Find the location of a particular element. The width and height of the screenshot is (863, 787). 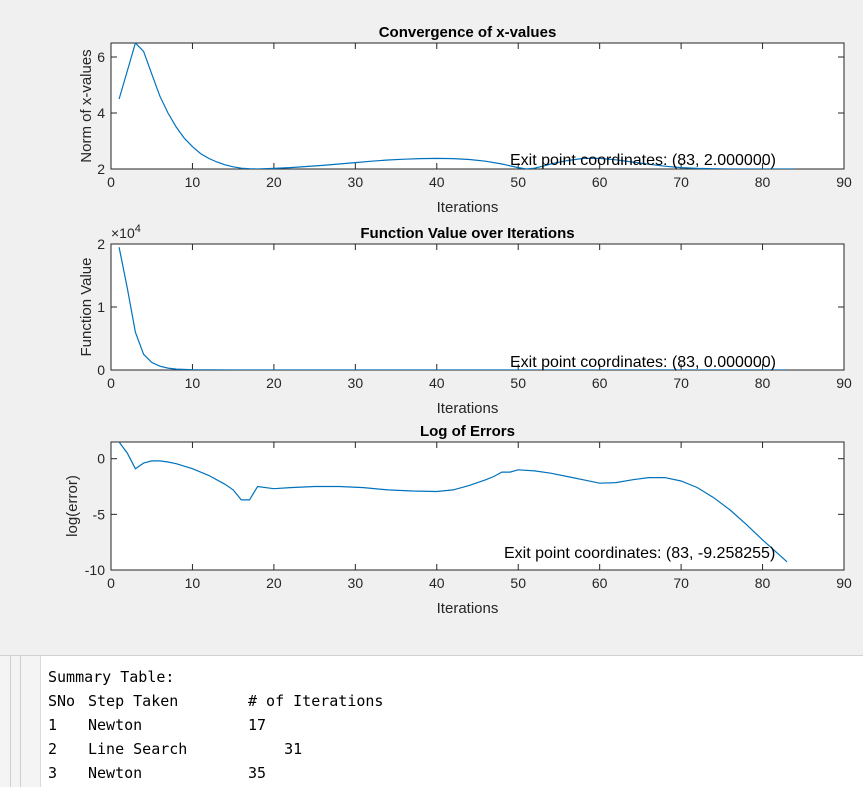

chart-title: Log of Errors is located at coordinates (467, 431).